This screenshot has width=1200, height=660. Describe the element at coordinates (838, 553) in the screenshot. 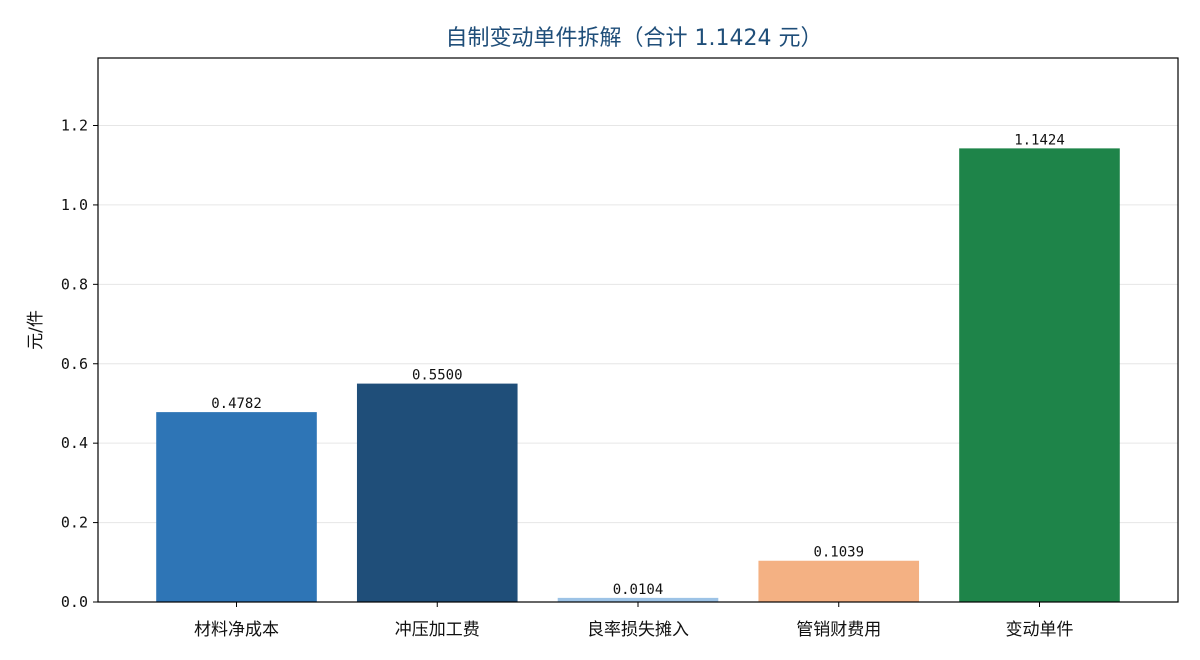

I see `bar-value-label: 0.1039` at that location.